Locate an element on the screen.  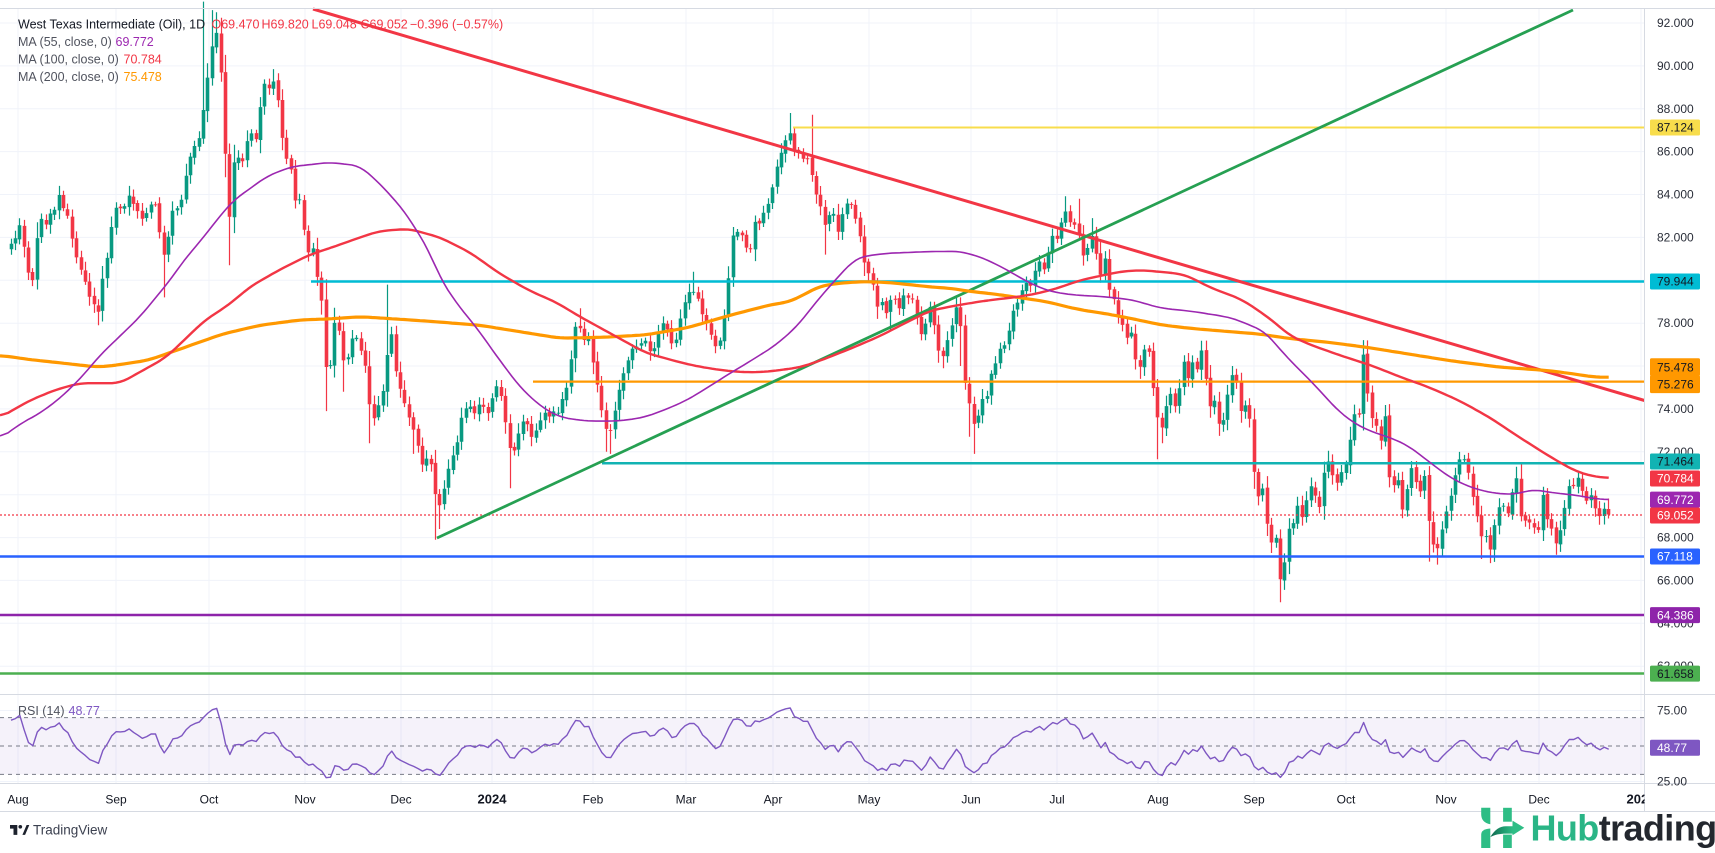
svg-text: 82.000 is located at coordinates (1675, 237).